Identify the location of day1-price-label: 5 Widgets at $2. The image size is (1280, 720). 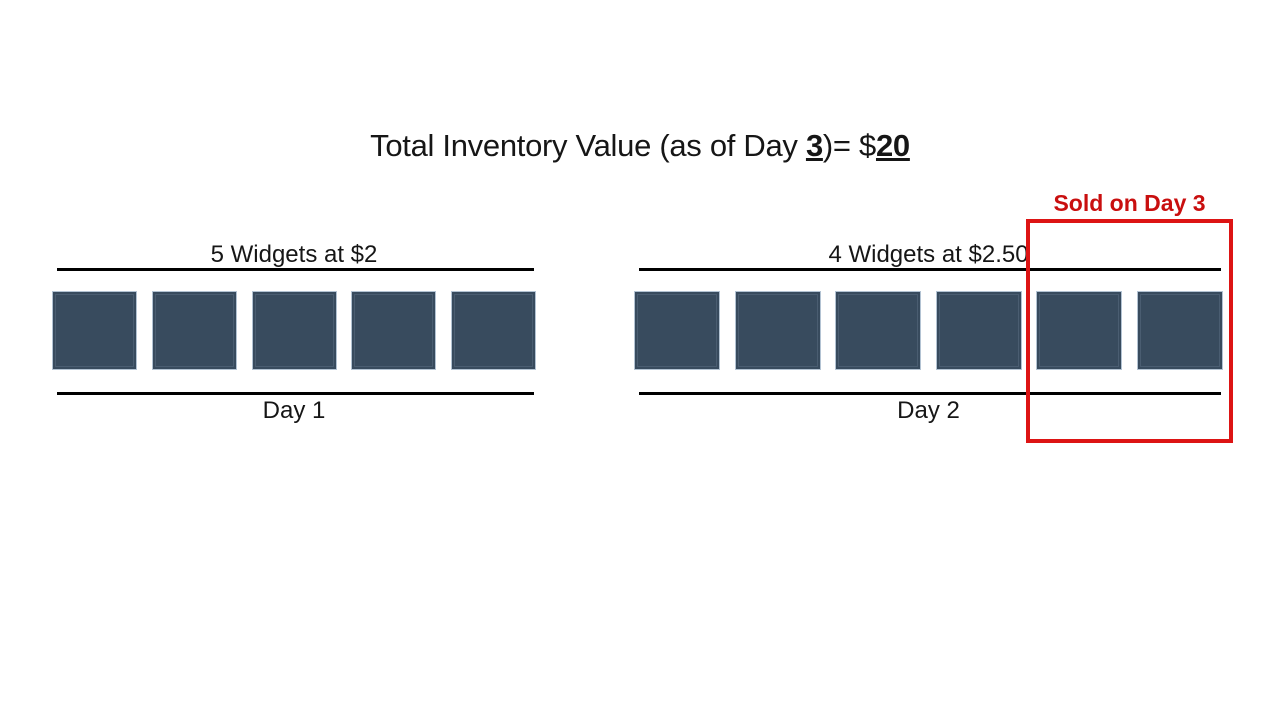
(294, 254).